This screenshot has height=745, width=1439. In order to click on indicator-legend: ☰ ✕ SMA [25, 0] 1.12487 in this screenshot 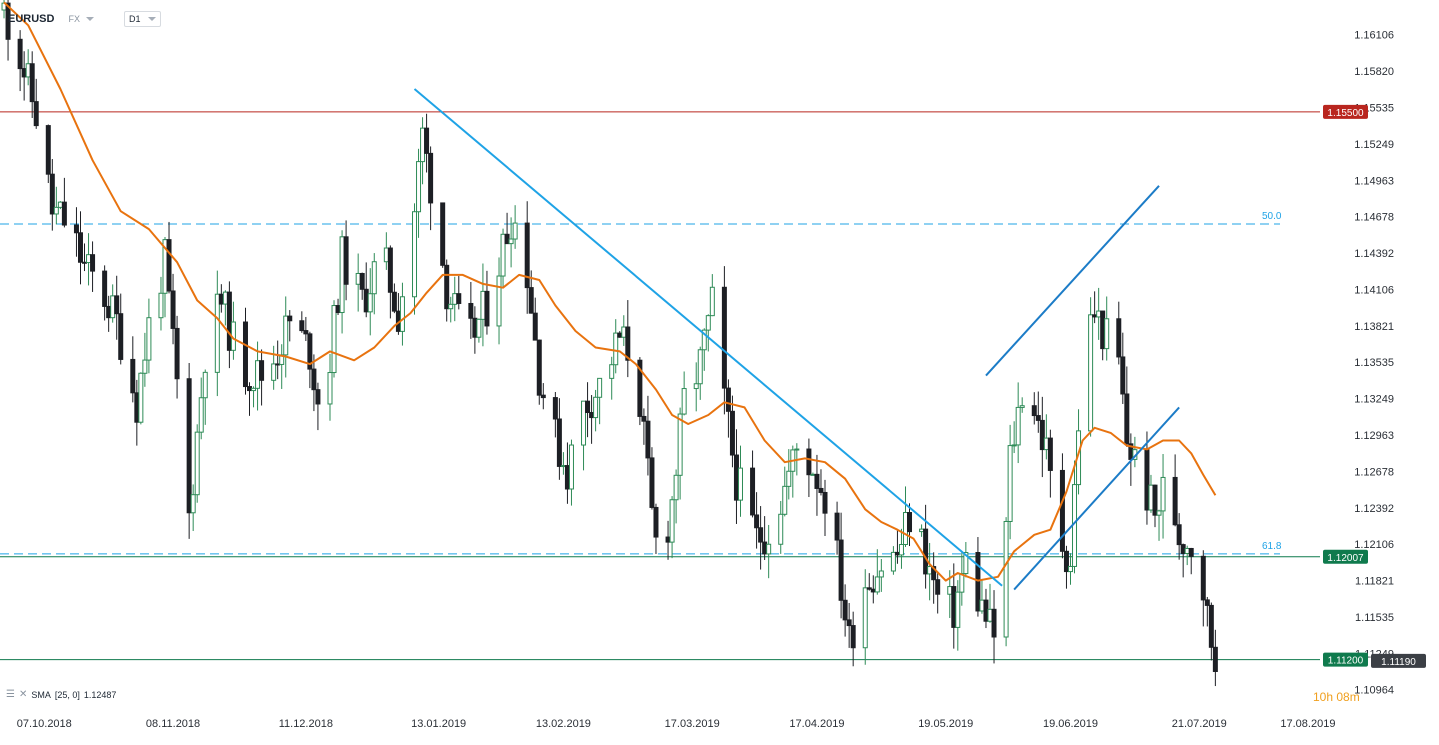, I will do `click(61, 694)`.